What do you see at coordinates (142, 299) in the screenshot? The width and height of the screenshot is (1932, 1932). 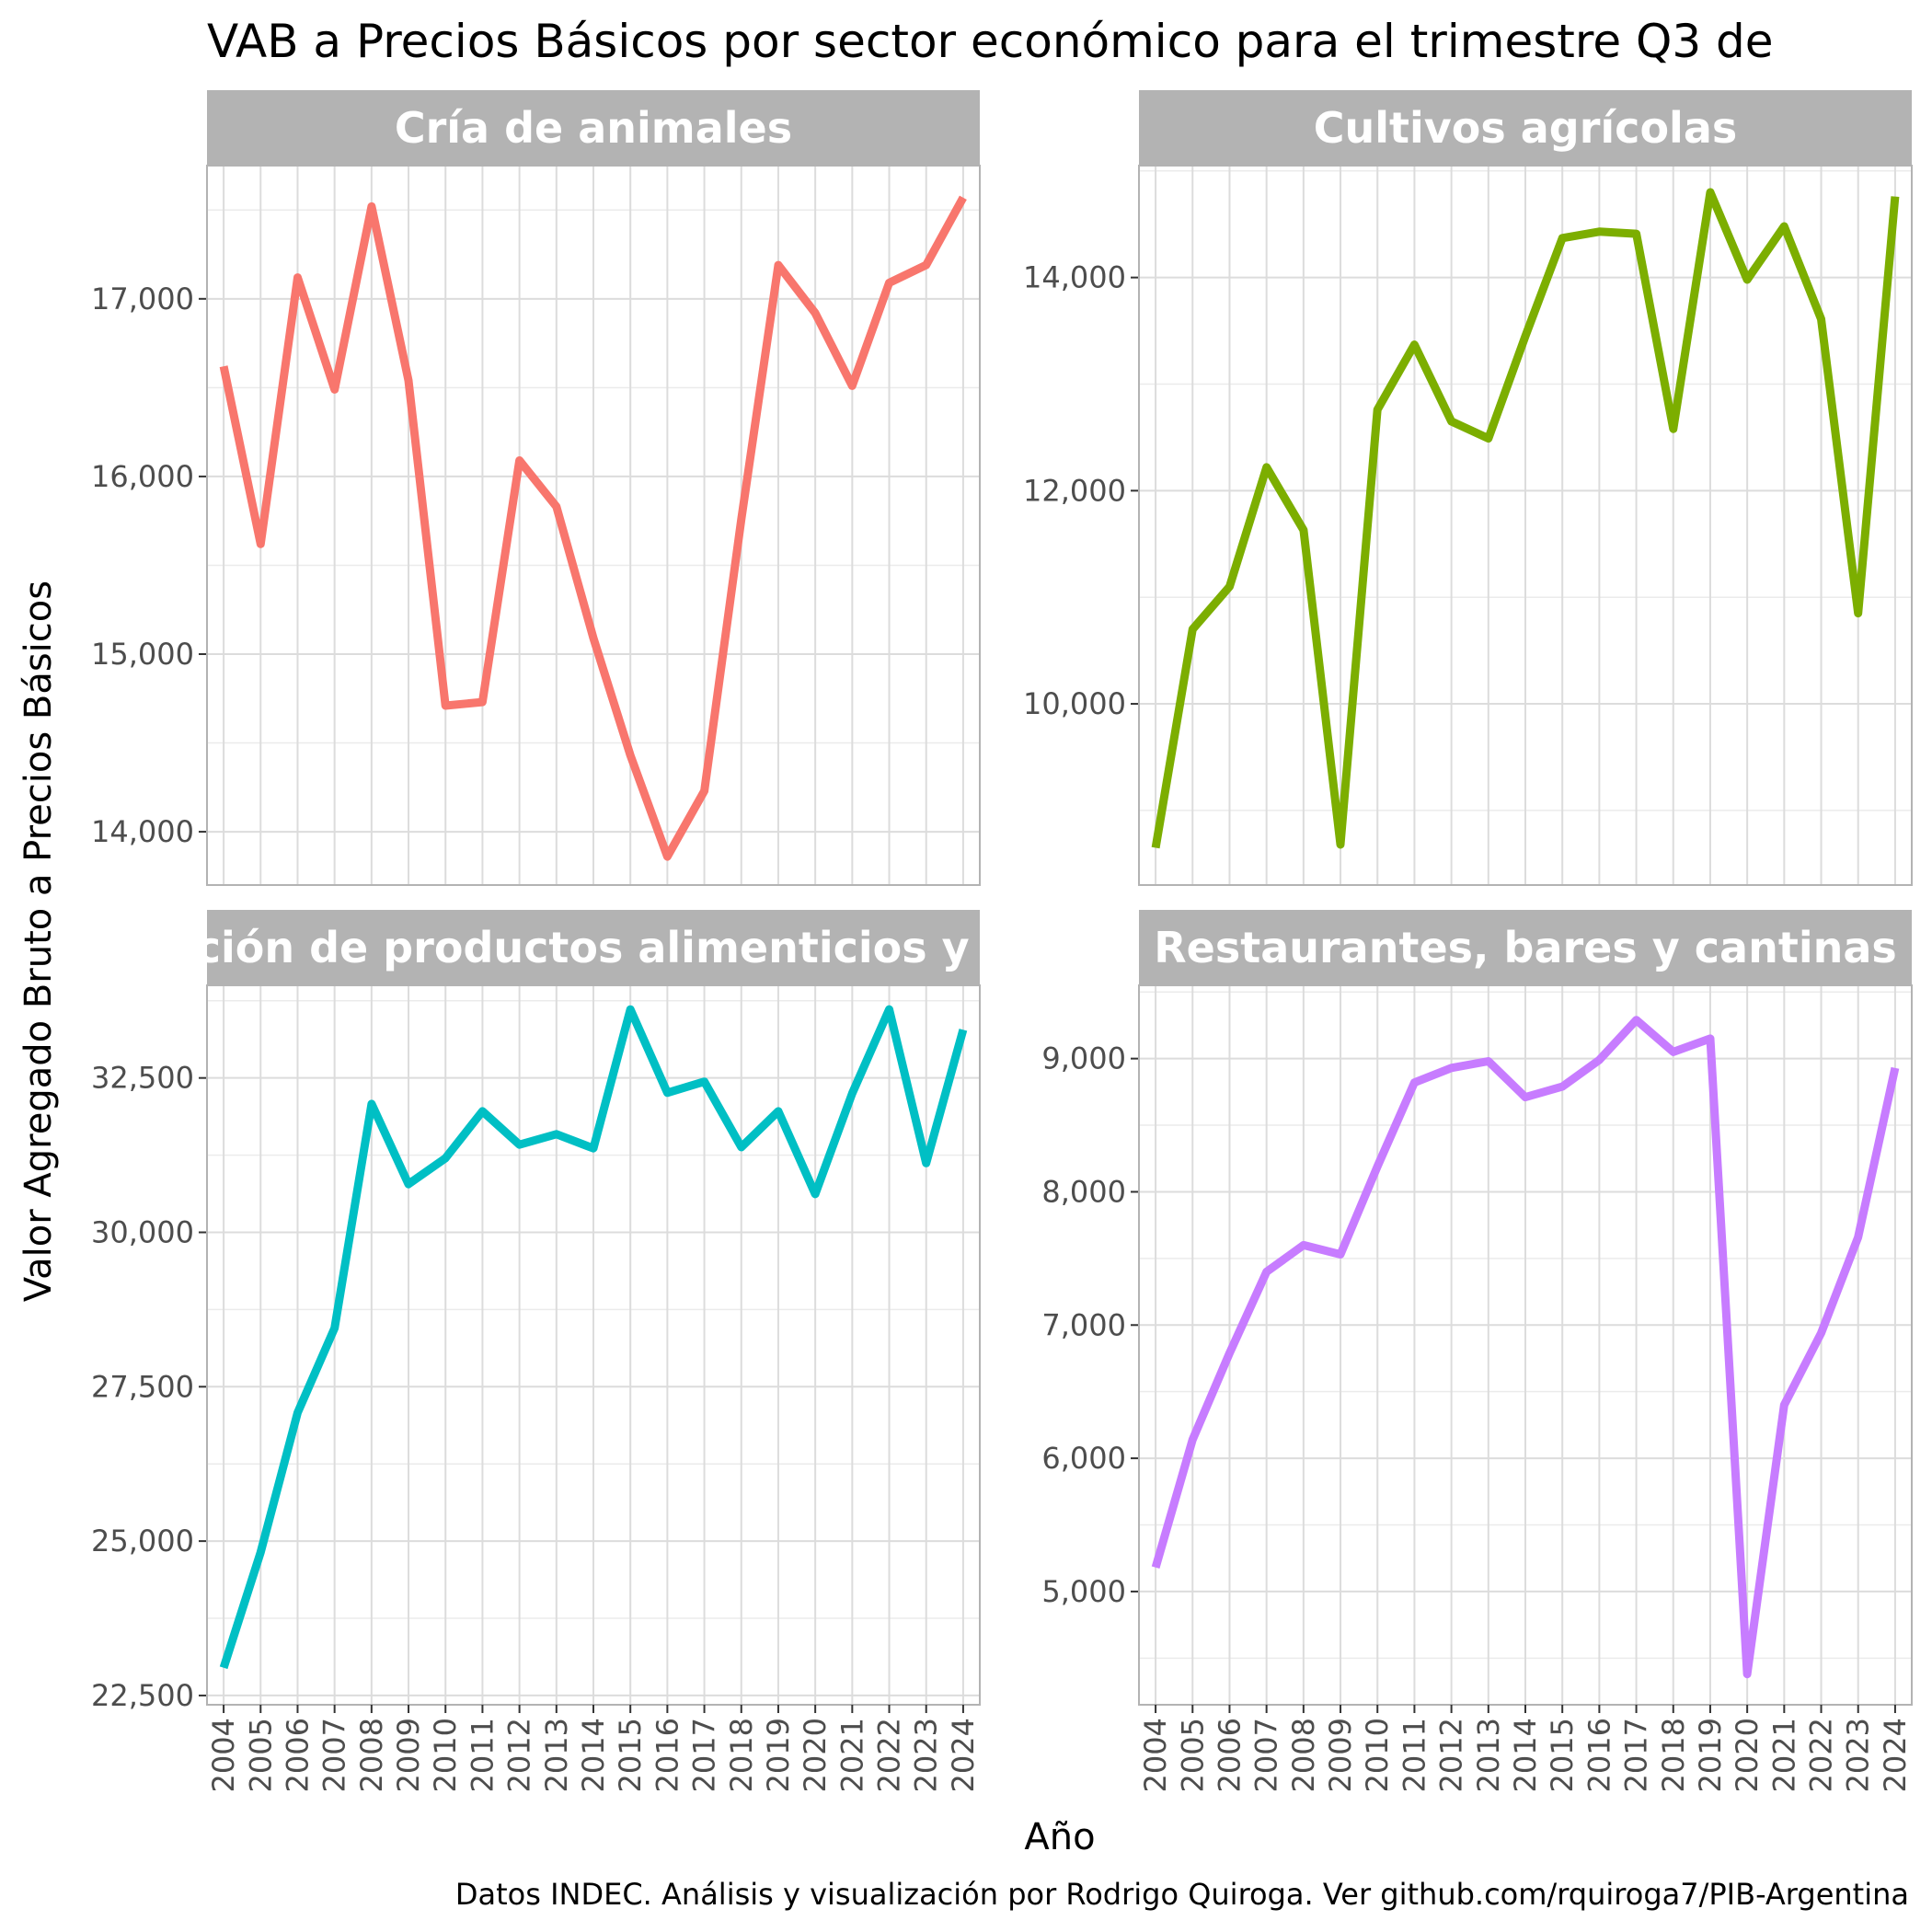 I see `y-tick-label: 17,000` at bounding box center [142, 299].